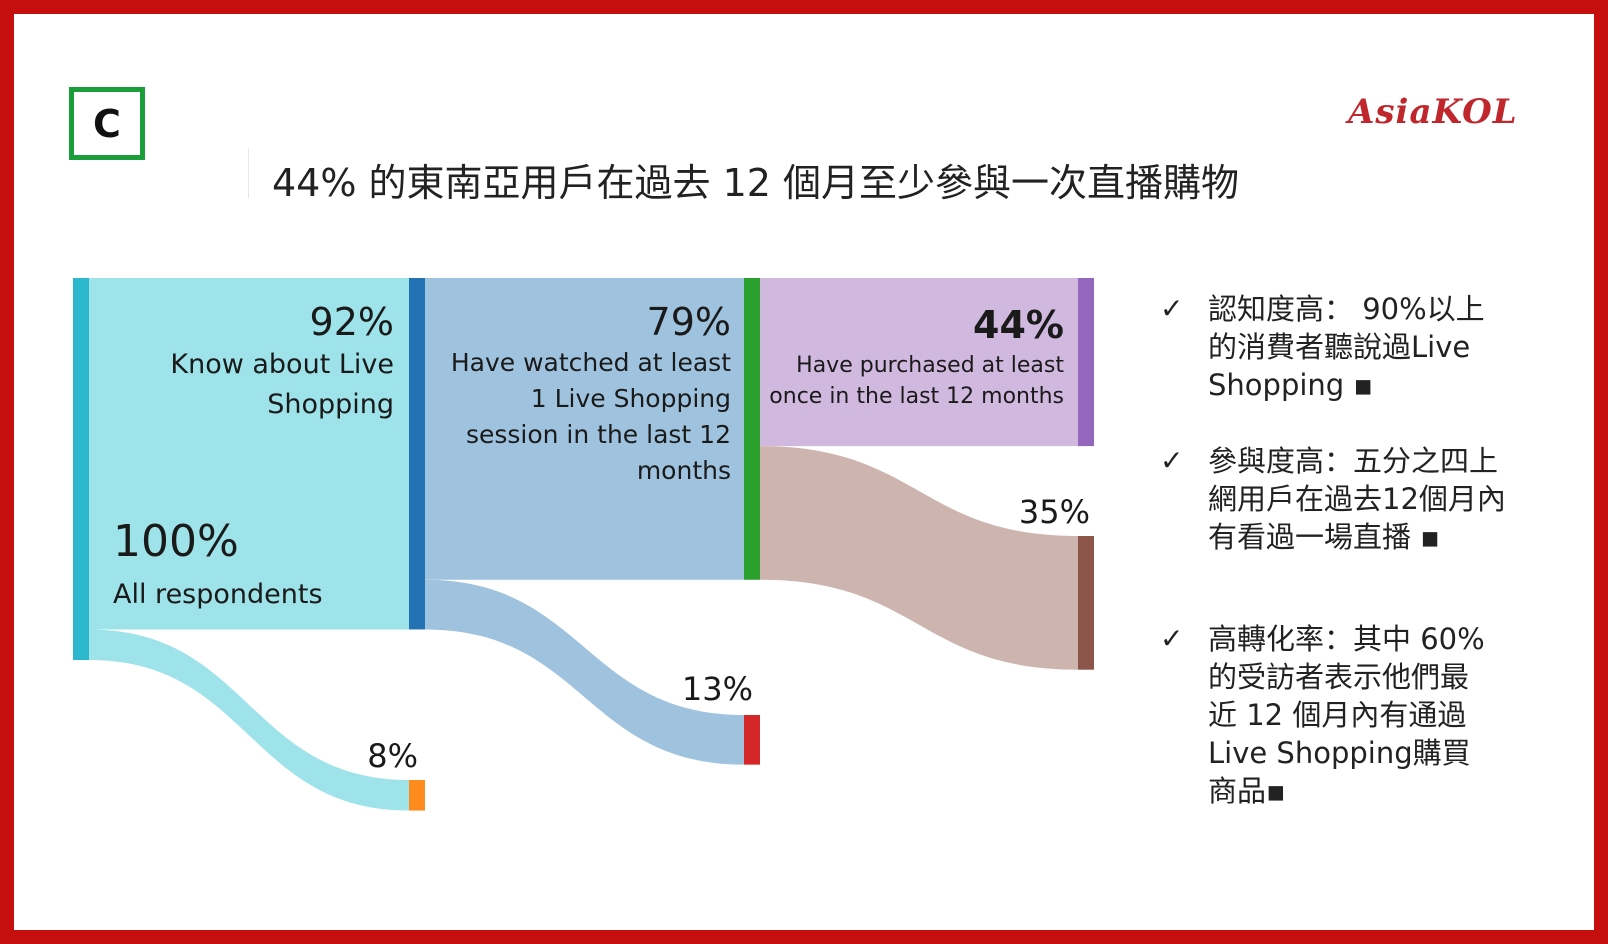  Describe the element at coordinates (1339, 347) in the screenshot. I see `note-line: 的消費者聽說過Live` at that location.